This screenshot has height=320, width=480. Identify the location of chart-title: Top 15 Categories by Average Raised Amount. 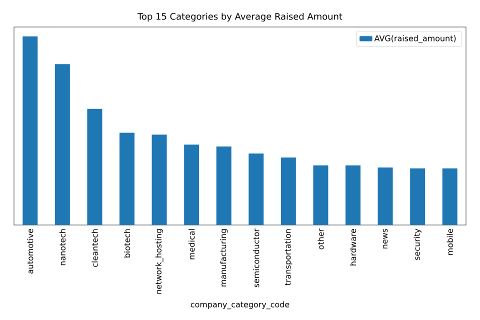
(240, 17).